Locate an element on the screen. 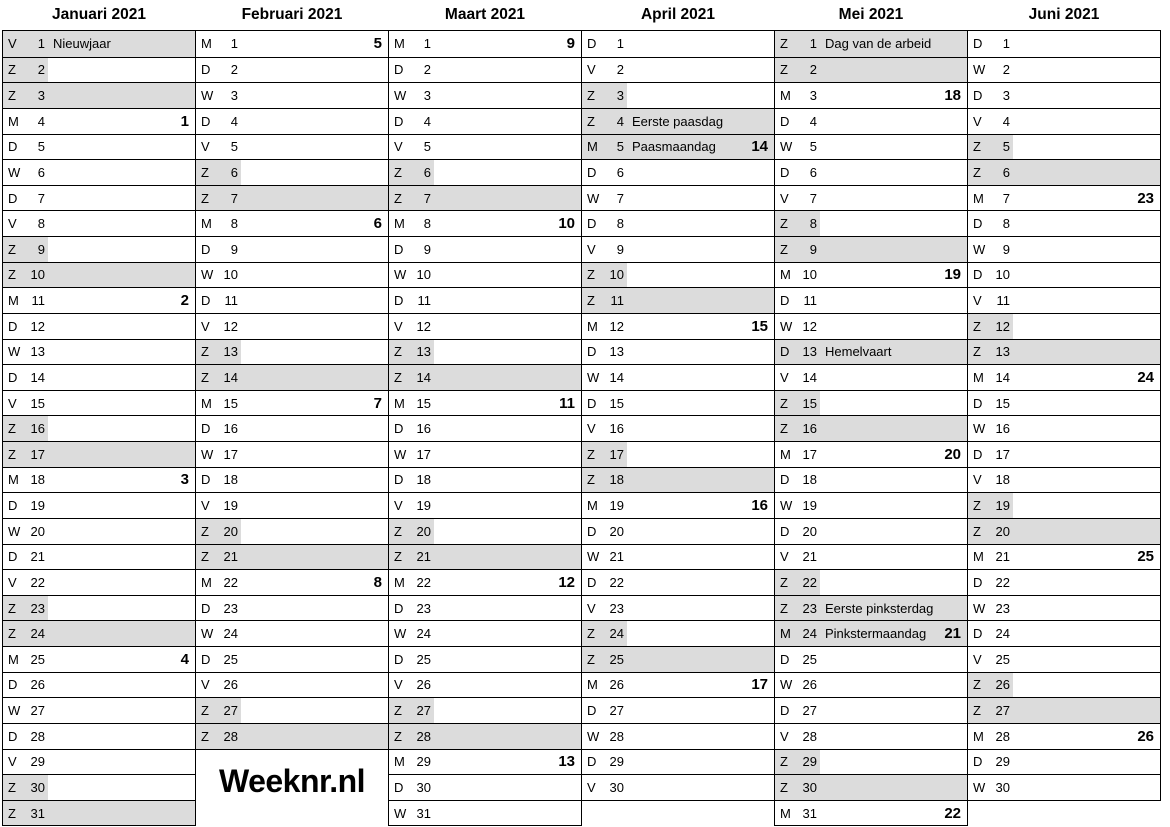  day-row: W 26 is located at coordinates (871, 684).